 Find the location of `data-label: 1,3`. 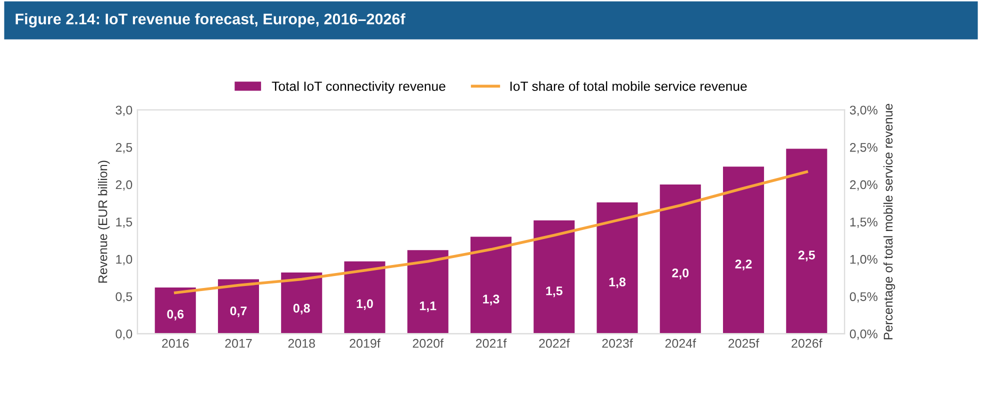

data-label: 1,3 is located at coordinates (491, 300).